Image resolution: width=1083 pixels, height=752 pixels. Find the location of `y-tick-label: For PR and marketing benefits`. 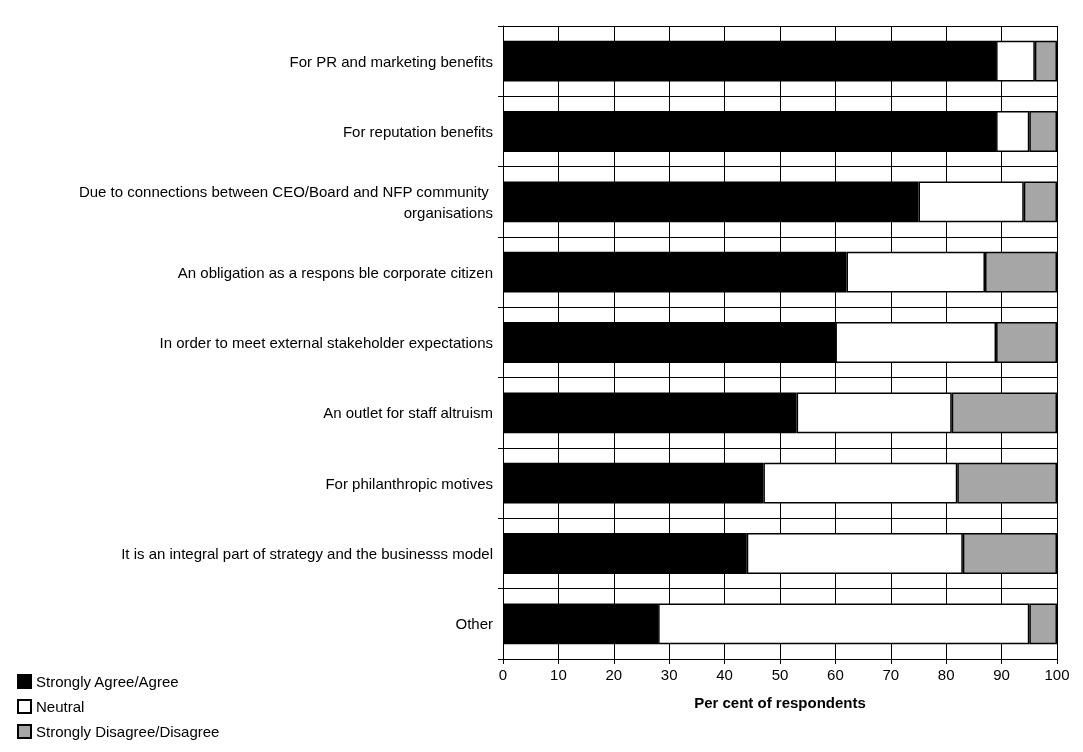

y-tick-label: For PR and marketing benefits is located at coordinates (391, 61).